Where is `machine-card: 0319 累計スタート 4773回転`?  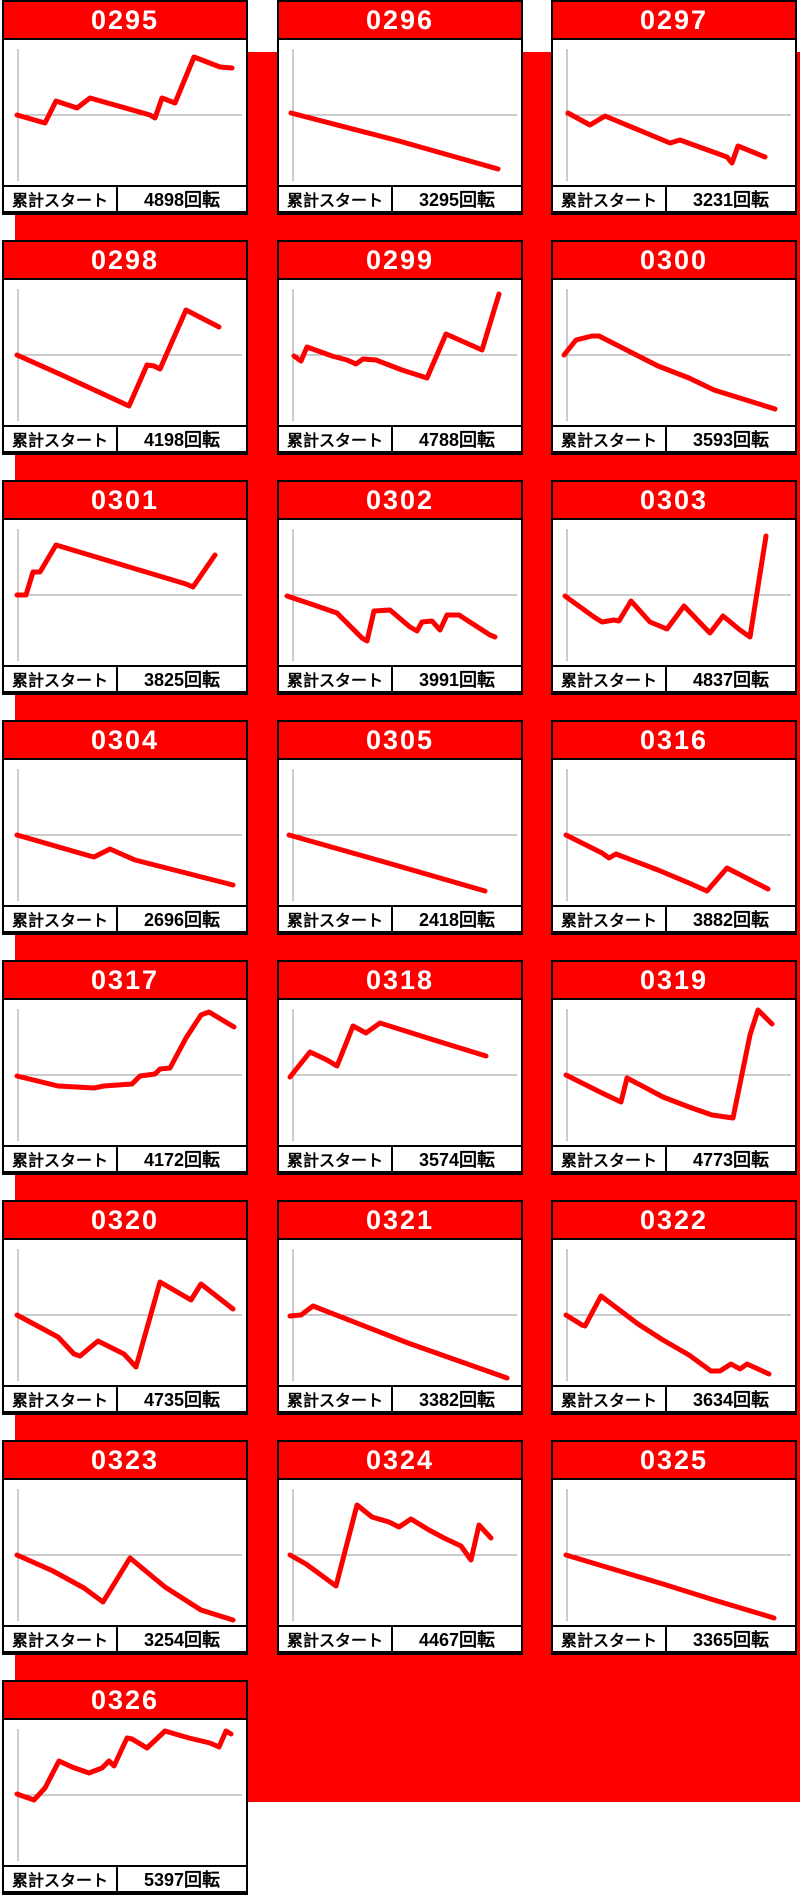 machine-card: 0319 累計スタート 4773回転 is located at coordinates (674, 1067).